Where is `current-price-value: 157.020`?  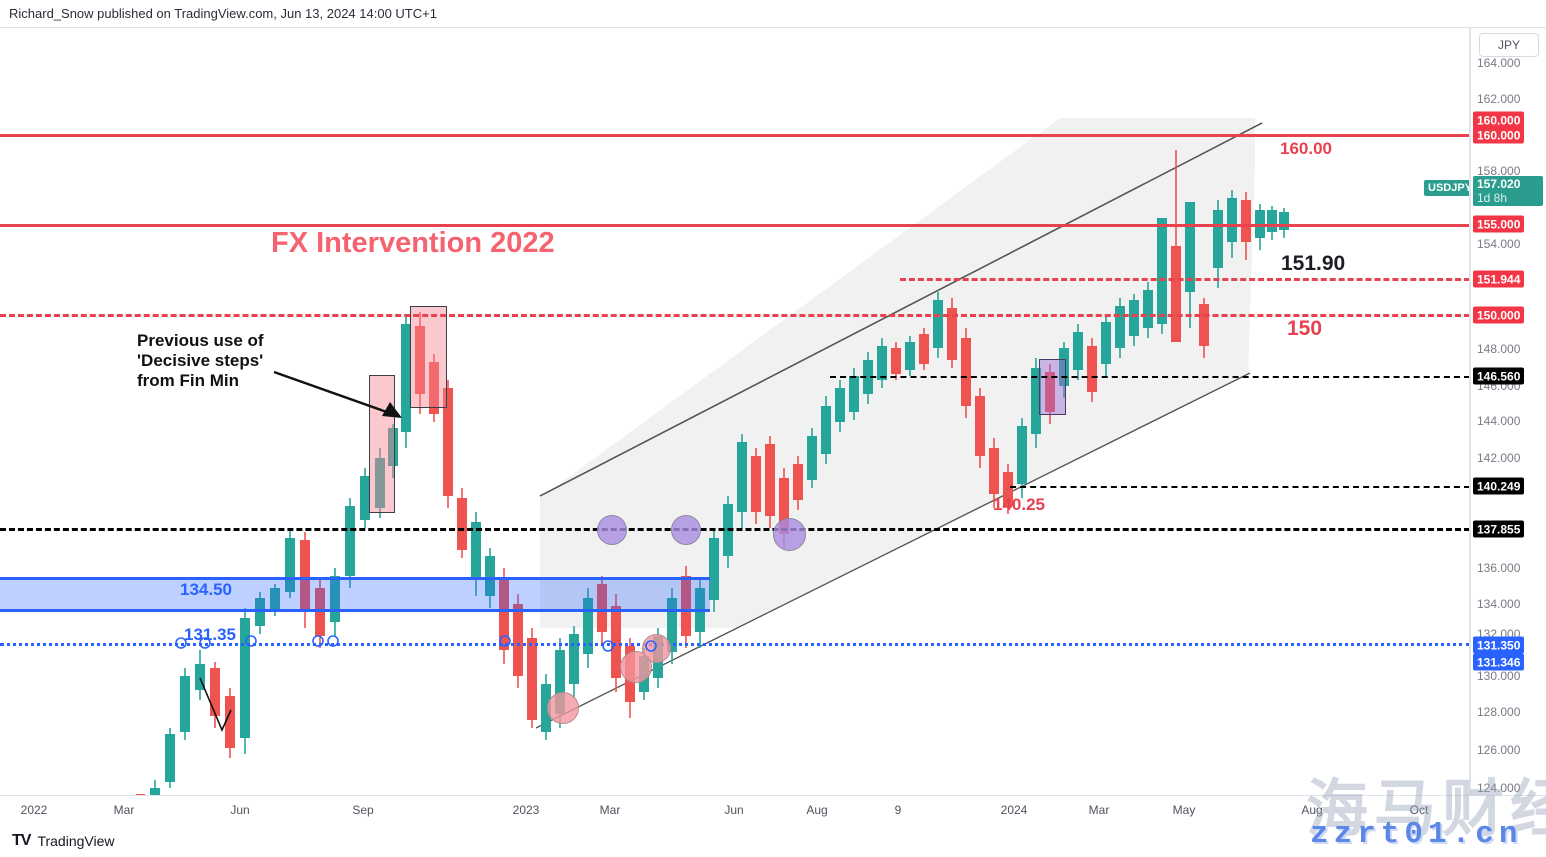
current-price-value: 157.020 is located at coordinates (1499, 184).